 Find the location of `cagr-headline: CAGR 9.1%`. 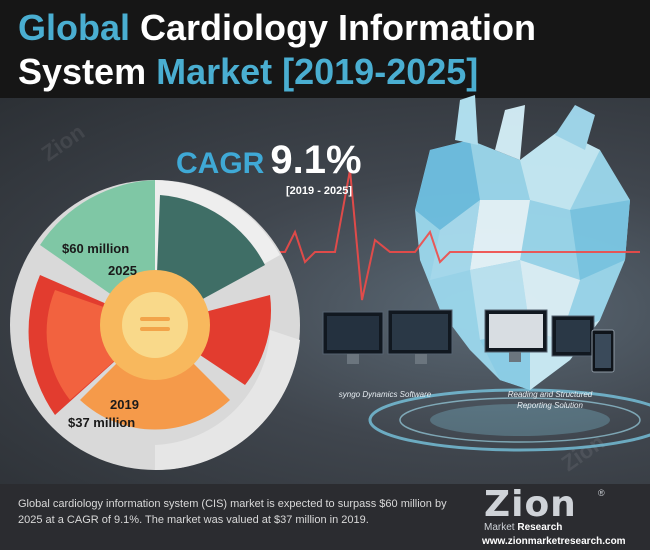

cagr-headline: CAGR 9.1% is located at coordinates (269, 160).